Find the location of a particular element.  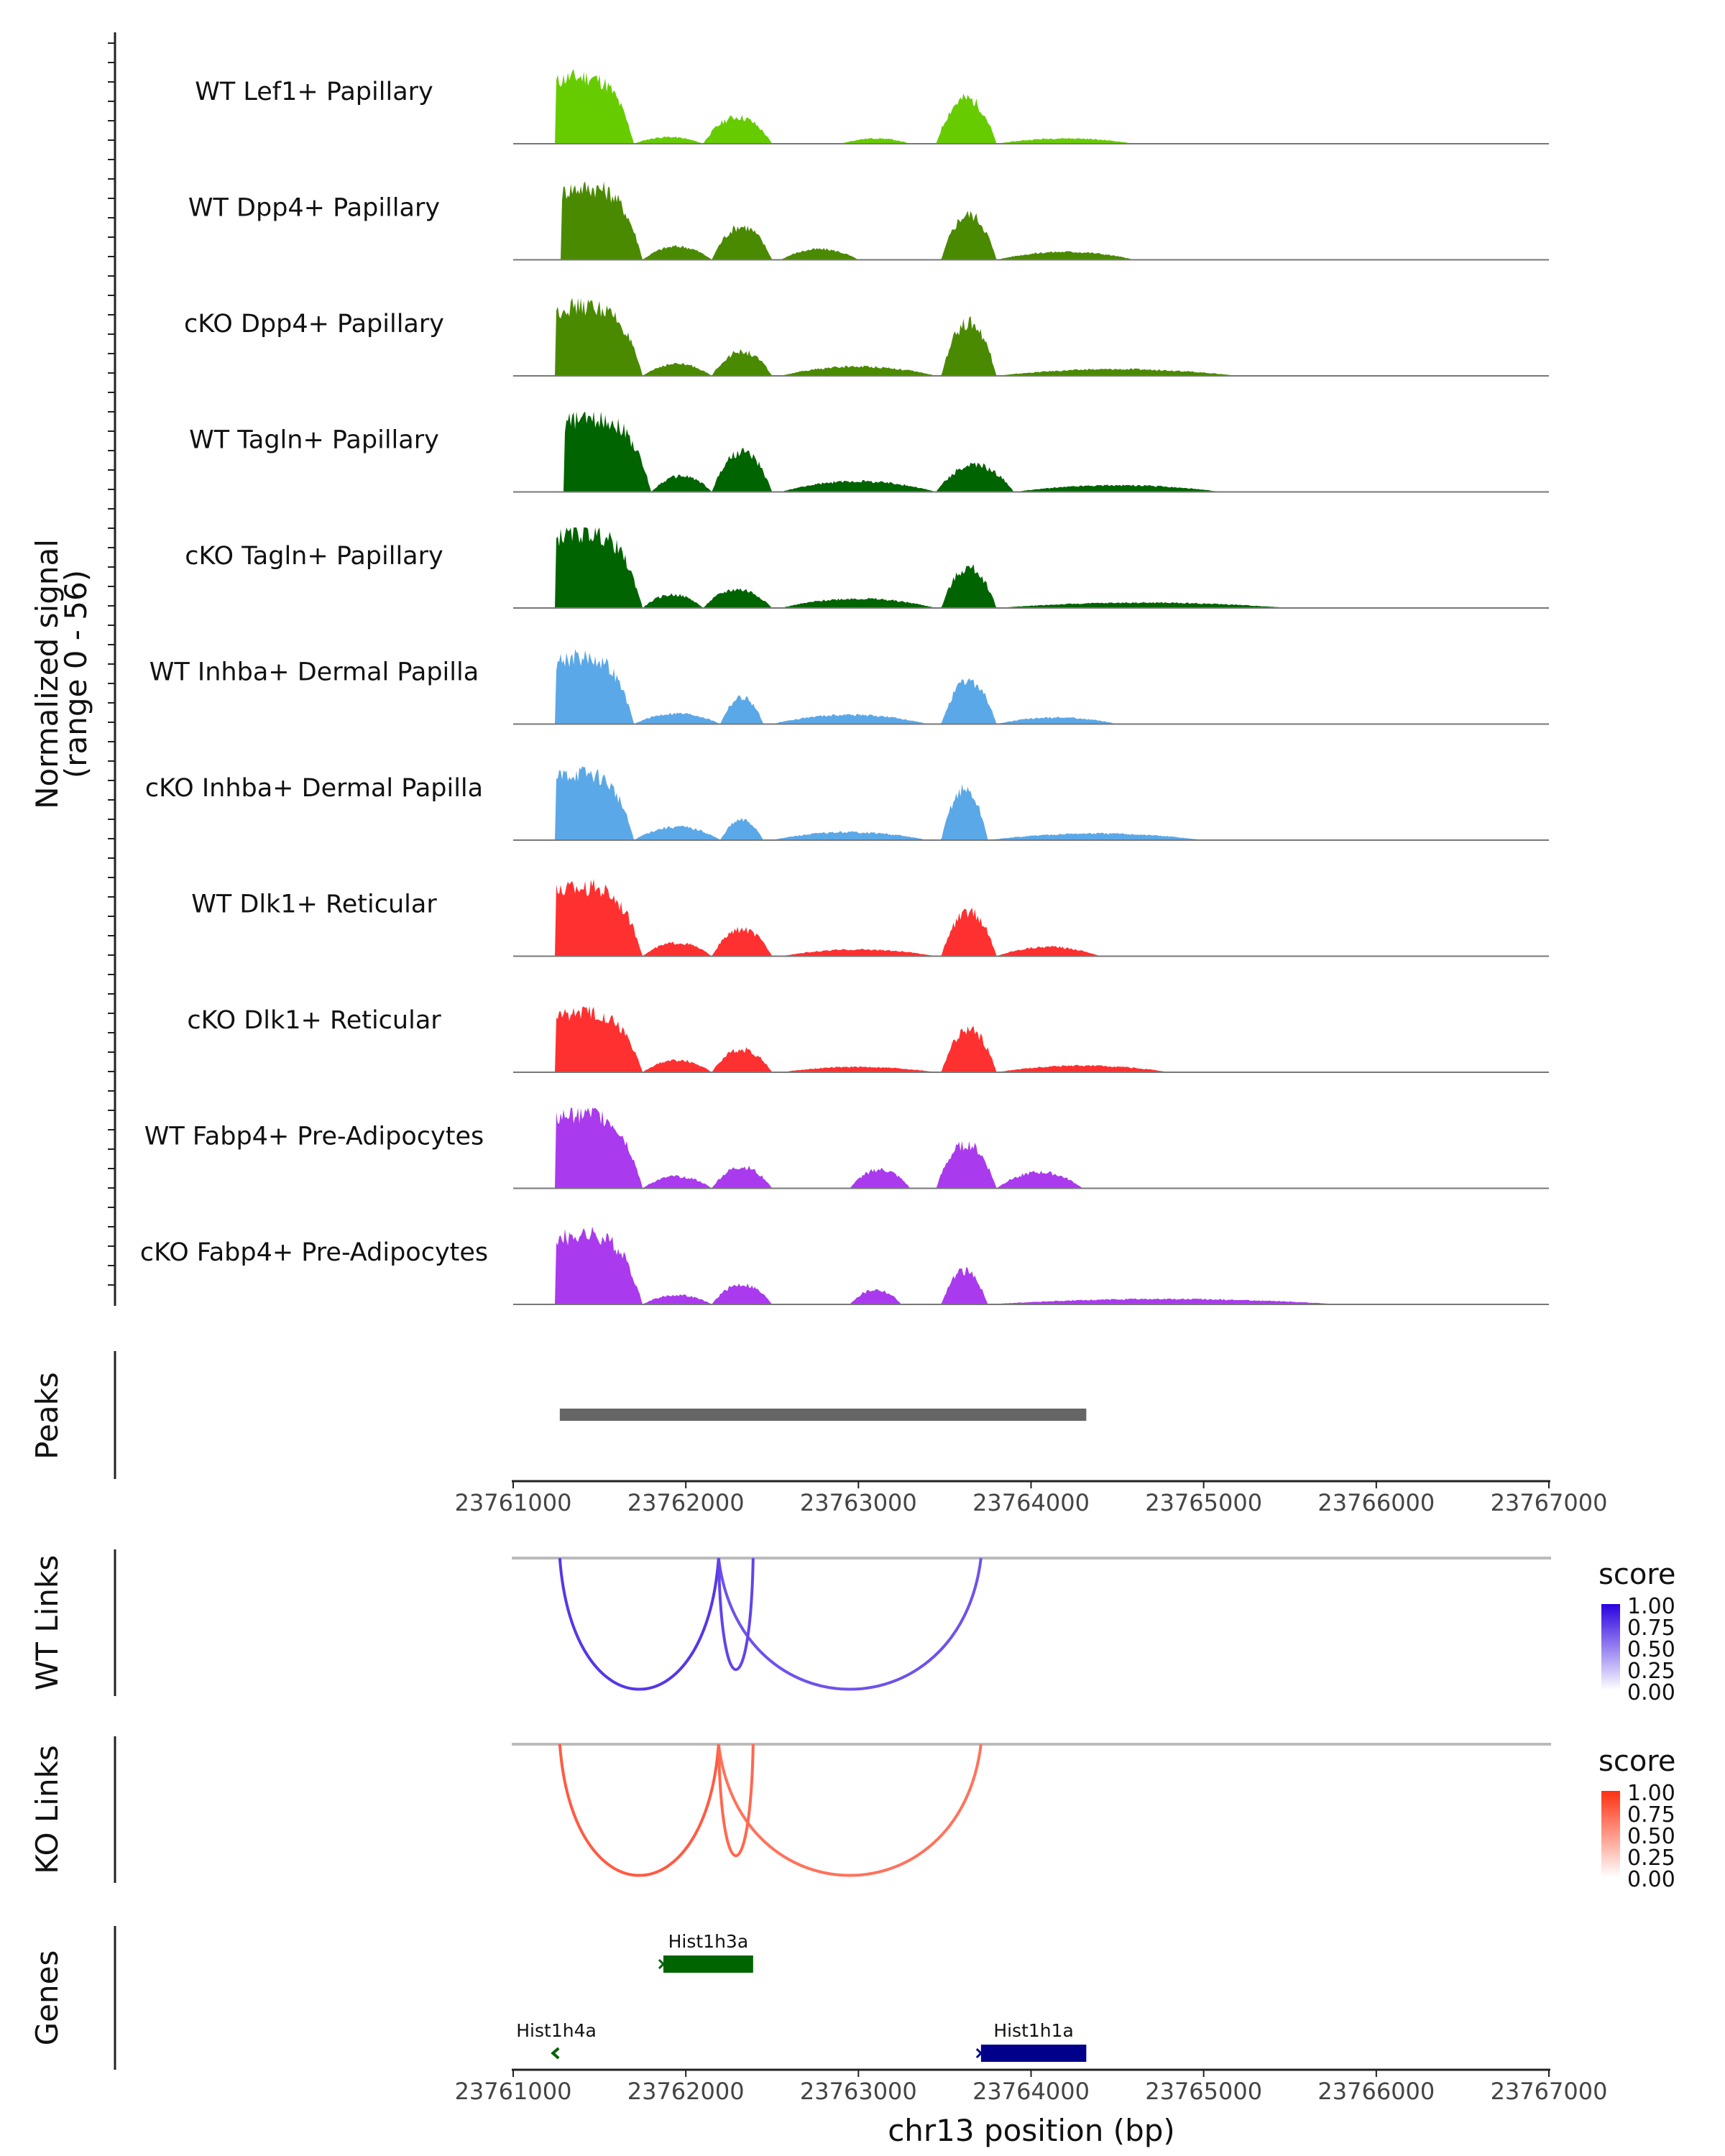

x-axis-title: chr13 position (bp) is located at coordinates (1031, 2130).